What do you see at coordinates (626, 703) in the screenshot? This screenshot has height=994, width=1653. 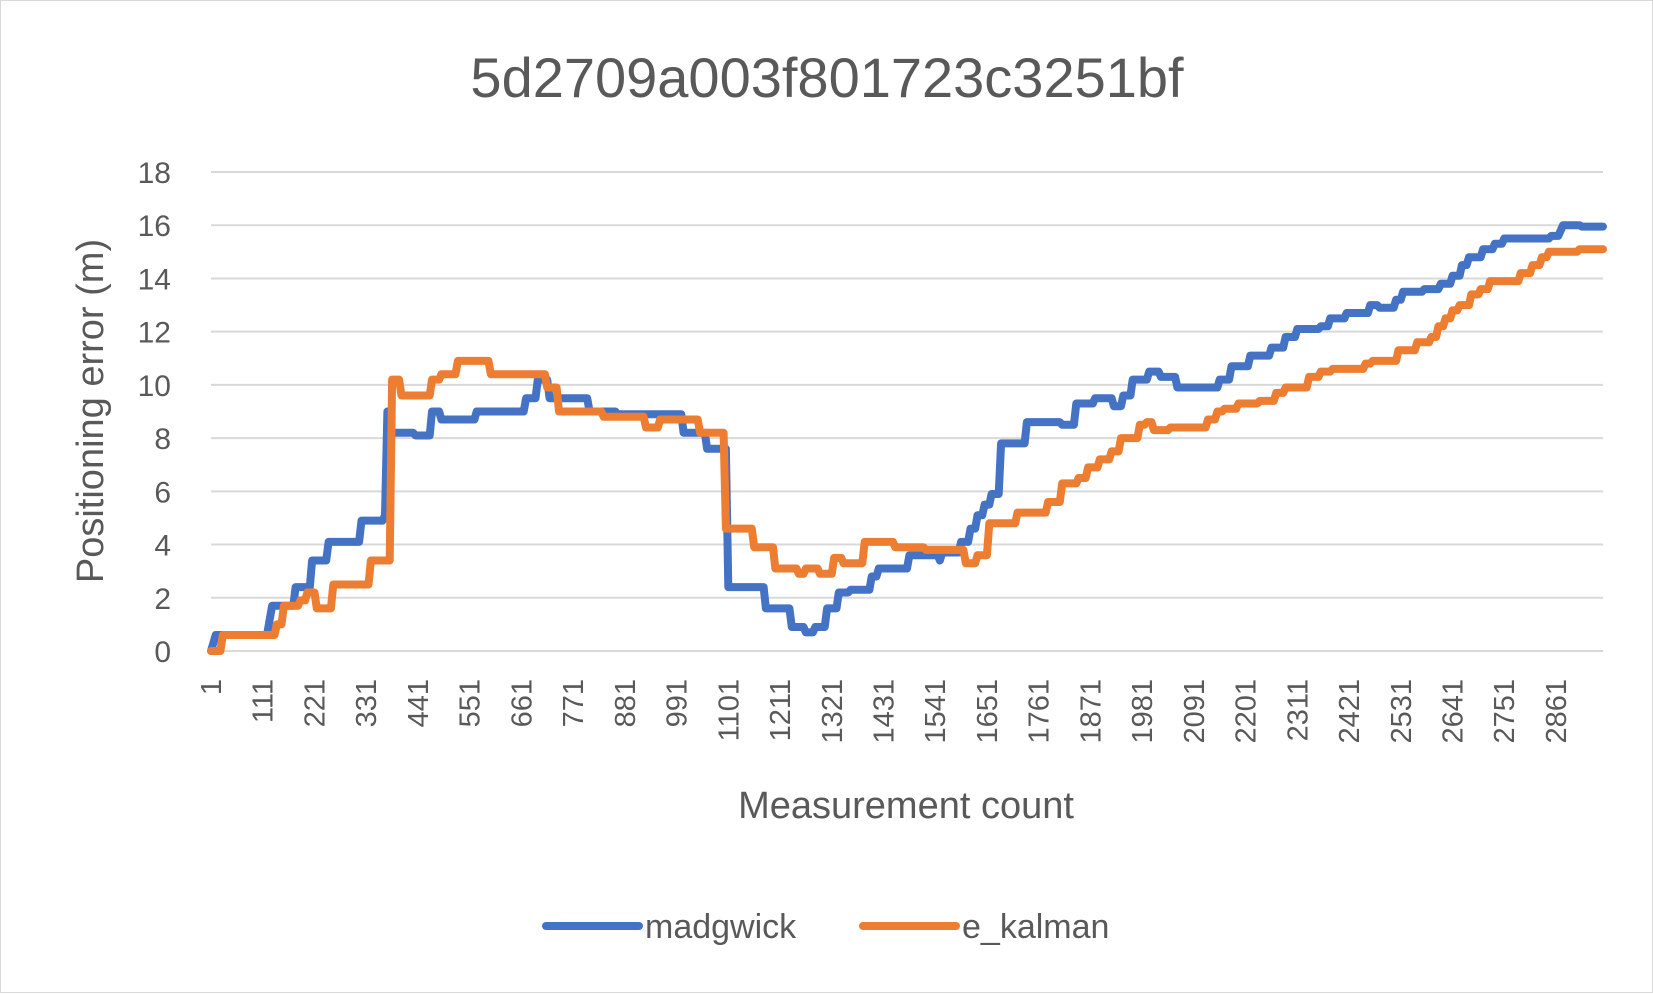 I see `x-tick-label: 881` at bounding box center [626, 703].